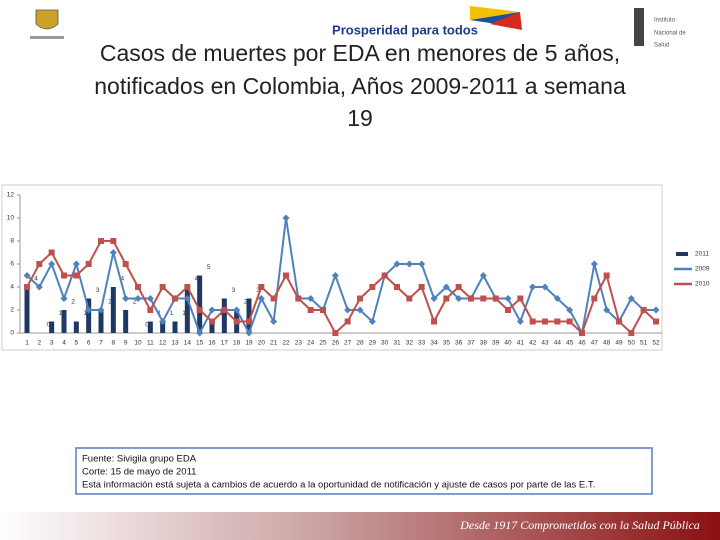  I want to click on x-tick-label: 33, so click(422, 343).